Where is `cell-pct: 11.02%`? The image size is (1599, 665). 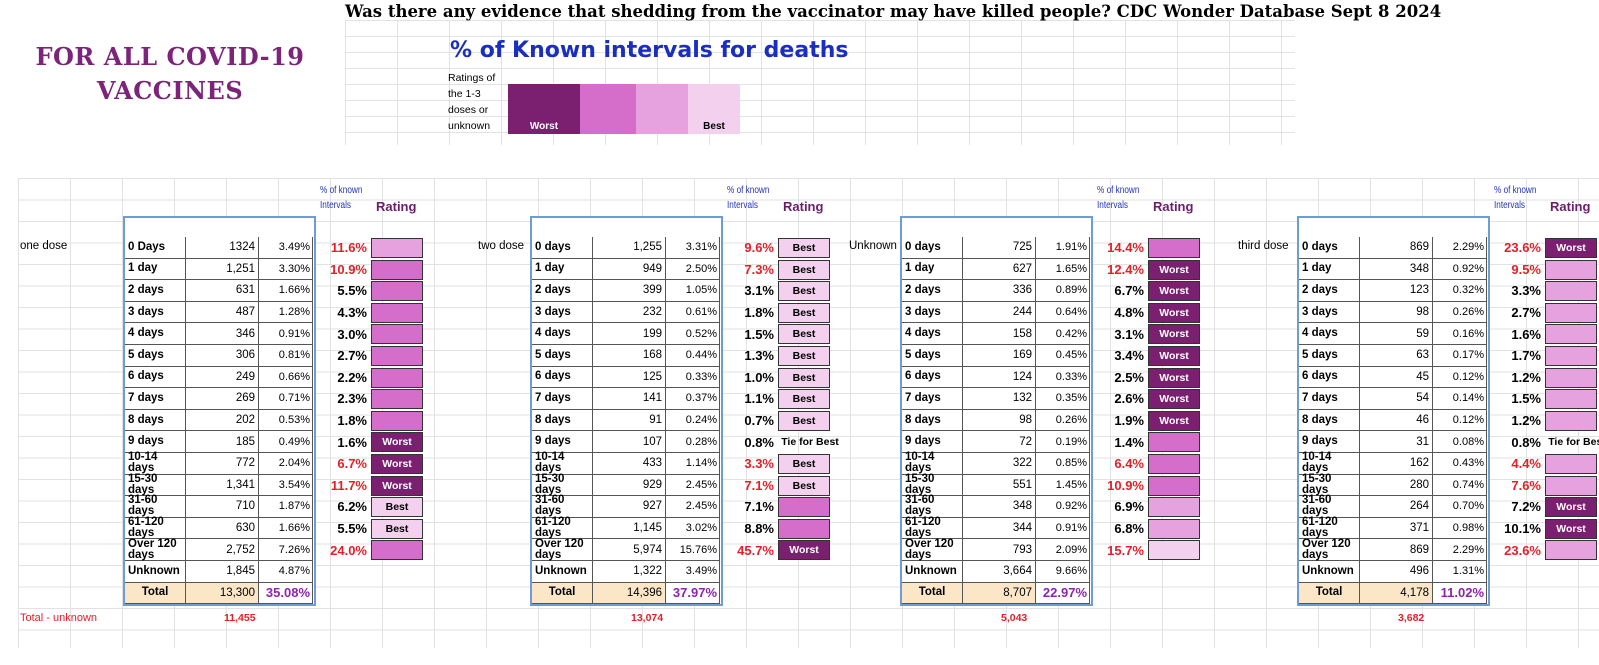 cell-pct: 11.02% is located at coordinates (1460, 593).